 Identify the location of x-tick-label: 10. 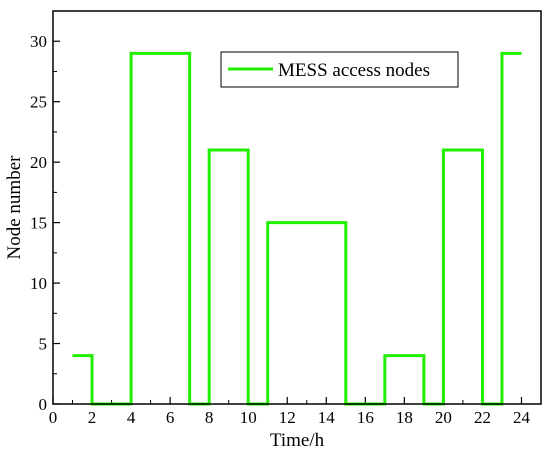
(248, 417).